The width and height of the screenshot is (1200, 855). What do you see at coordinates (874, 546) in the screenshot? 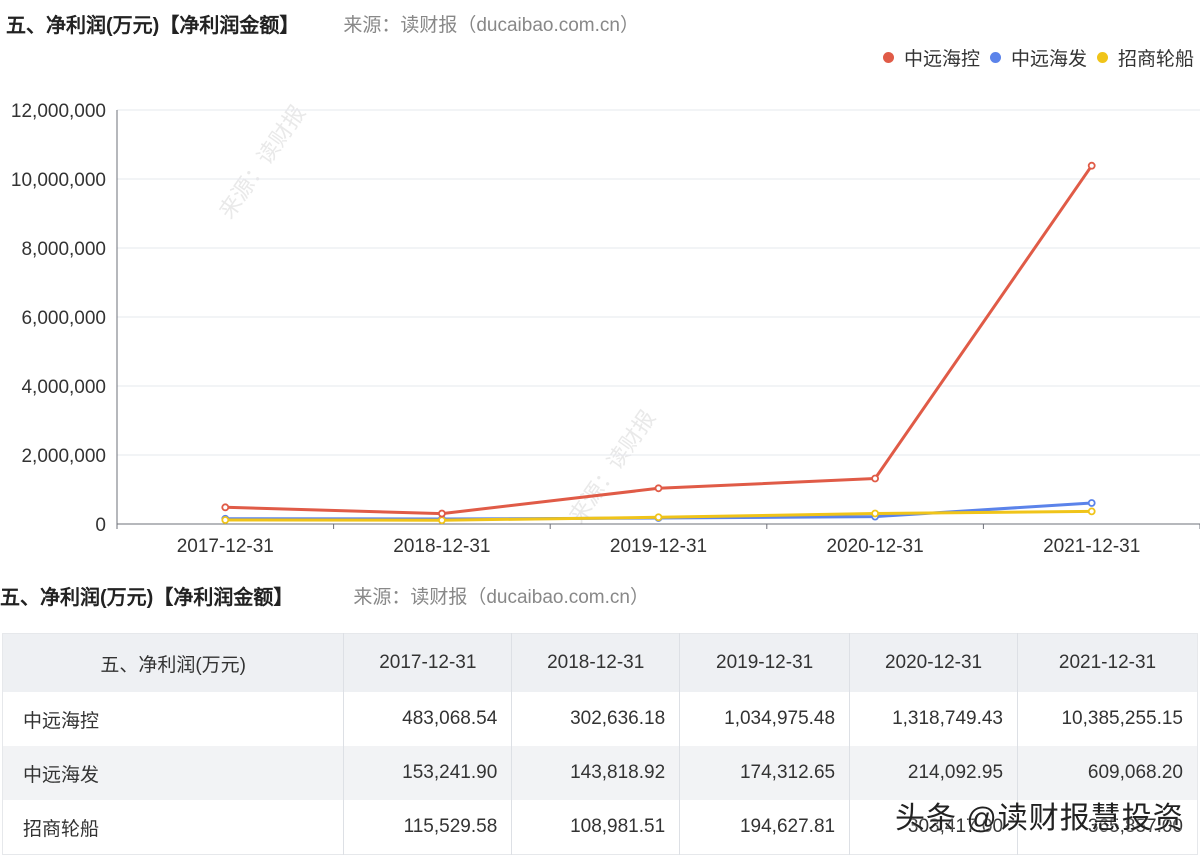
I see `x-tick-label: 2020-12-31` at bounding box center [874, 546].